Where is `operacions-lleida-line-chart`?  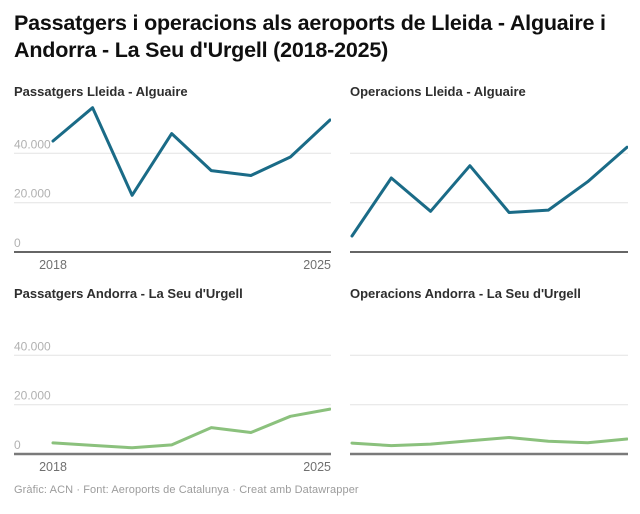 operacions-lleida-line-chart is located at coordinates (489, 199).